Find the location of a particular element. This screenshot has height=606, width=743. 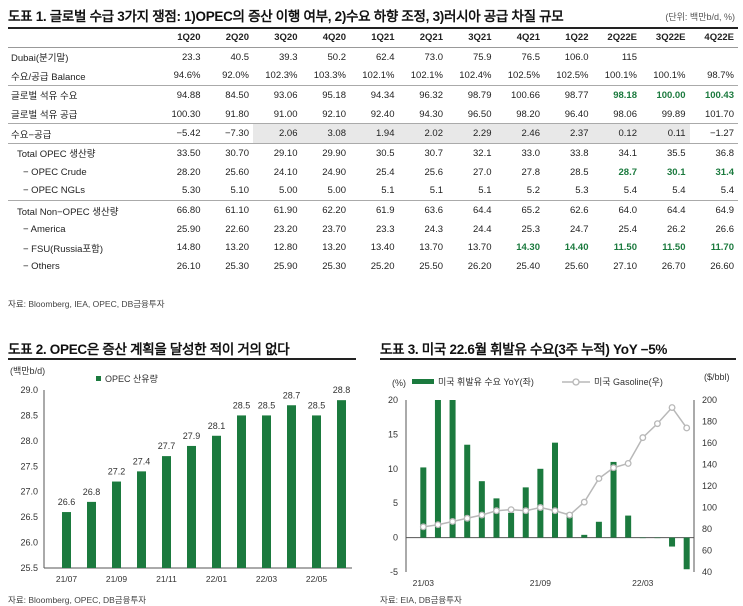

table-cell is located at coordinates (665, 56).